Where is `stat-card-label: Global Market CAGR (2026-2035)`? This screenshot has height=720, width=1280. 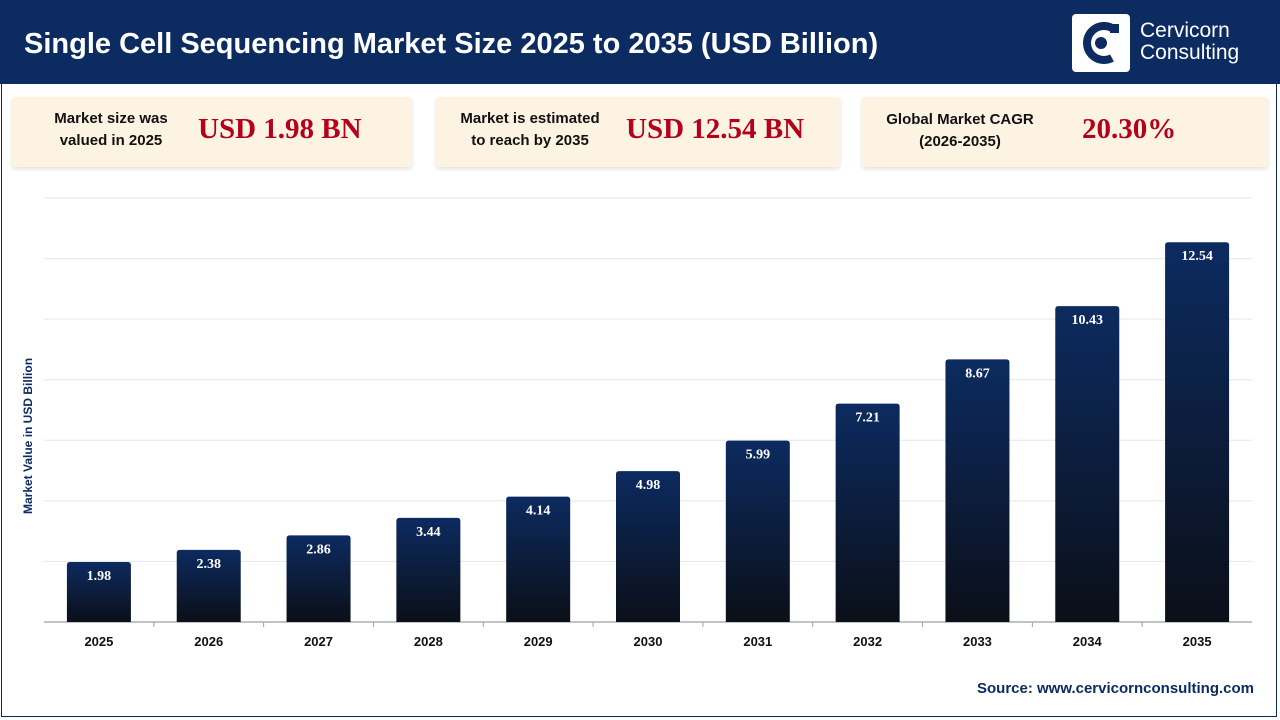
stat-card-label: Global Market CAGR (2026-2035) is located at coordinates (960, 130).